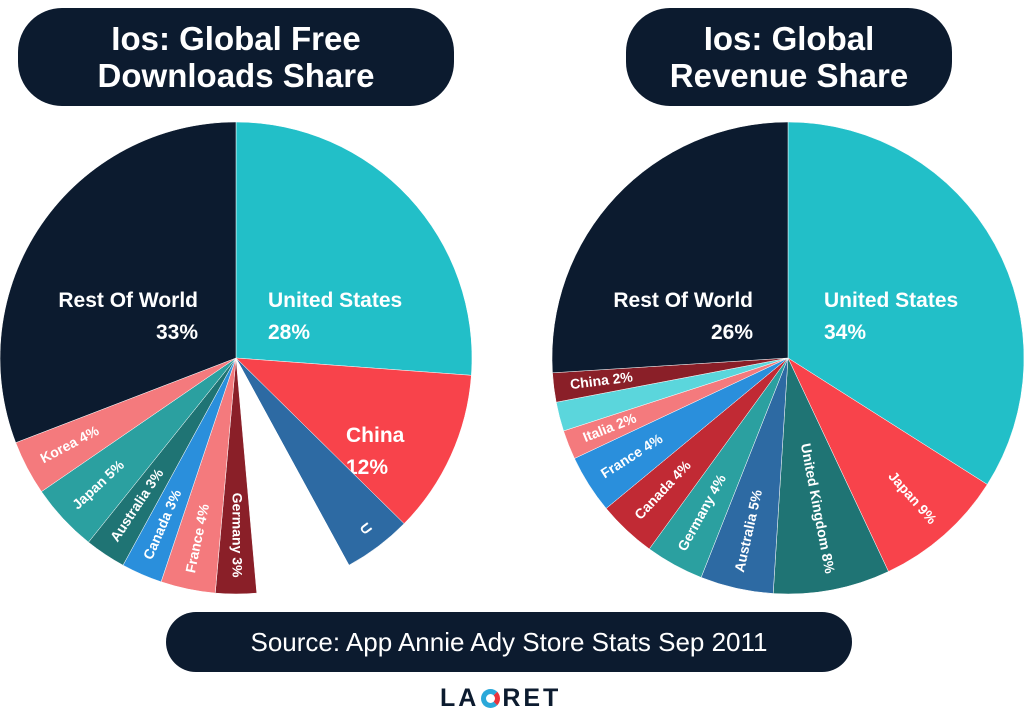  Describe the element at coordinates (532, 697) in the screenshot. I see `logo-text-end: RET` at that location.